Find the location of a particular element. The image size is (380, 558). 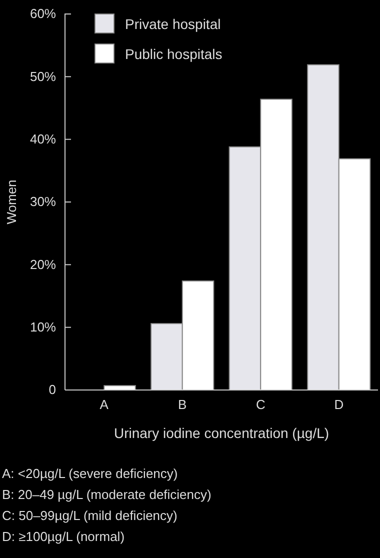

legend-label: Public hospitals is located at coordinates (173, 54).